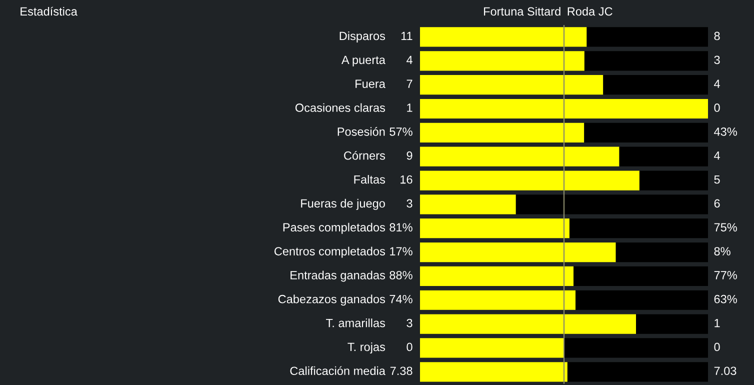  What do you see at coordinates (725, 275) in the screenshot?
I see `text: 77%` at bounding box center [725, 275].